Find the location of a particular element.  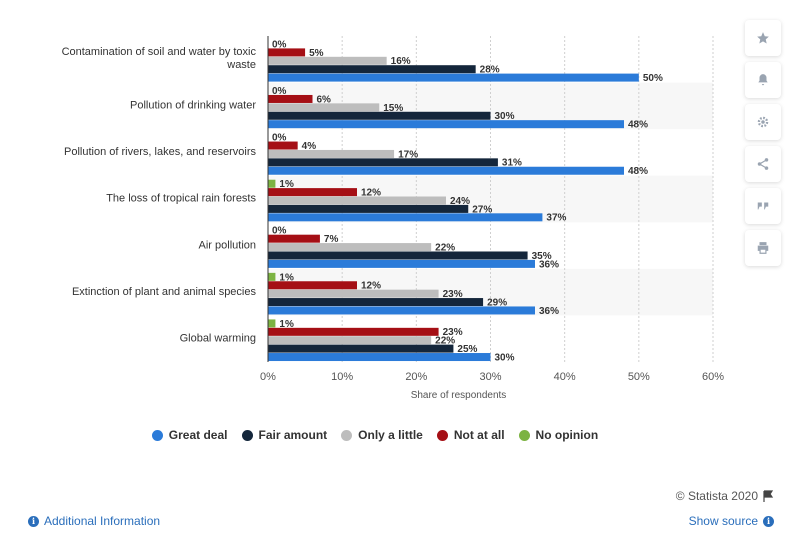

data-label: 31% is located at coordinates (512, 163).